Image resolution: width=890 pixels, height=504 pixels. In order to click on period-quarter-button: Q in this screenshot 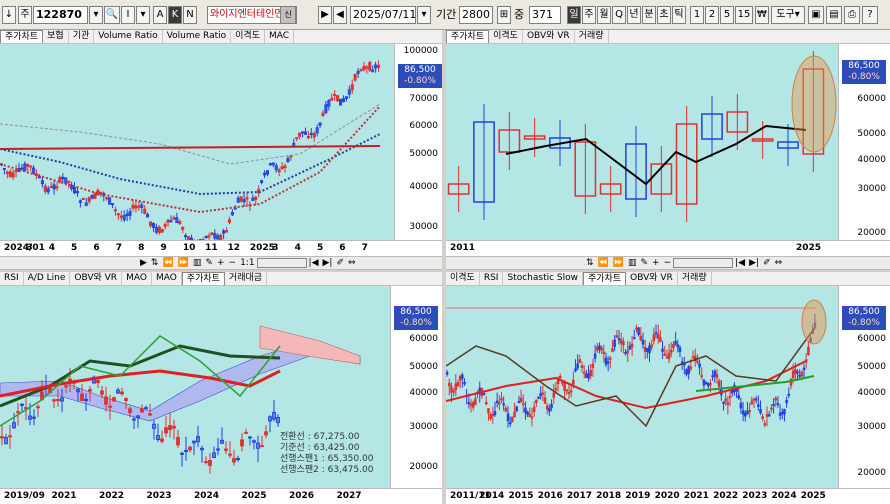, I will do `click(619, 15)`.